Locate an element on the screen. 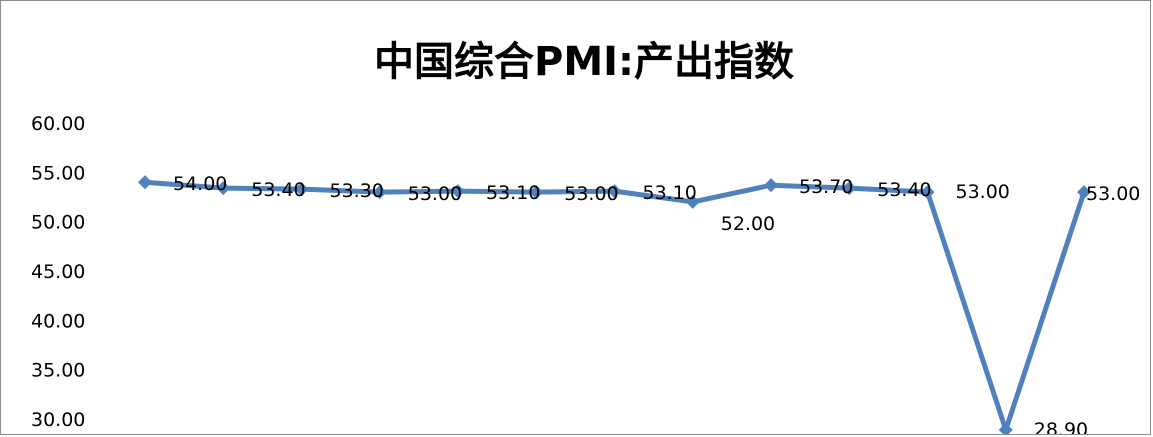  data-label: 52.00 is located at coordinates (748, 224).